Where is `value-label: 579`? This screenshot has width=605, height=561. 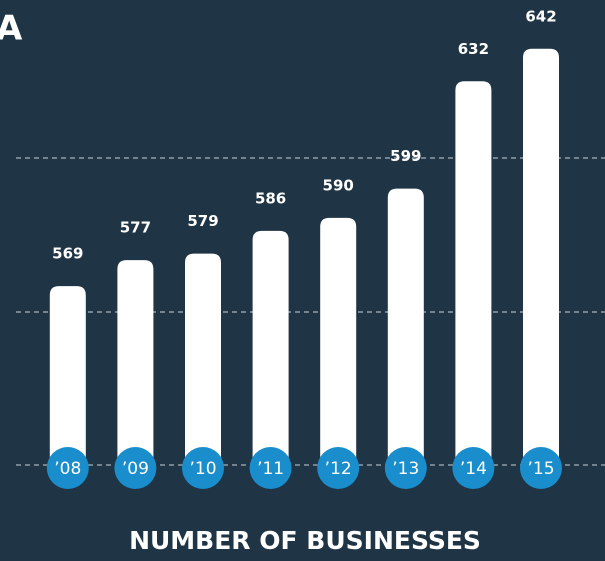 value-label: 579 is located at coordinates (202, 221).